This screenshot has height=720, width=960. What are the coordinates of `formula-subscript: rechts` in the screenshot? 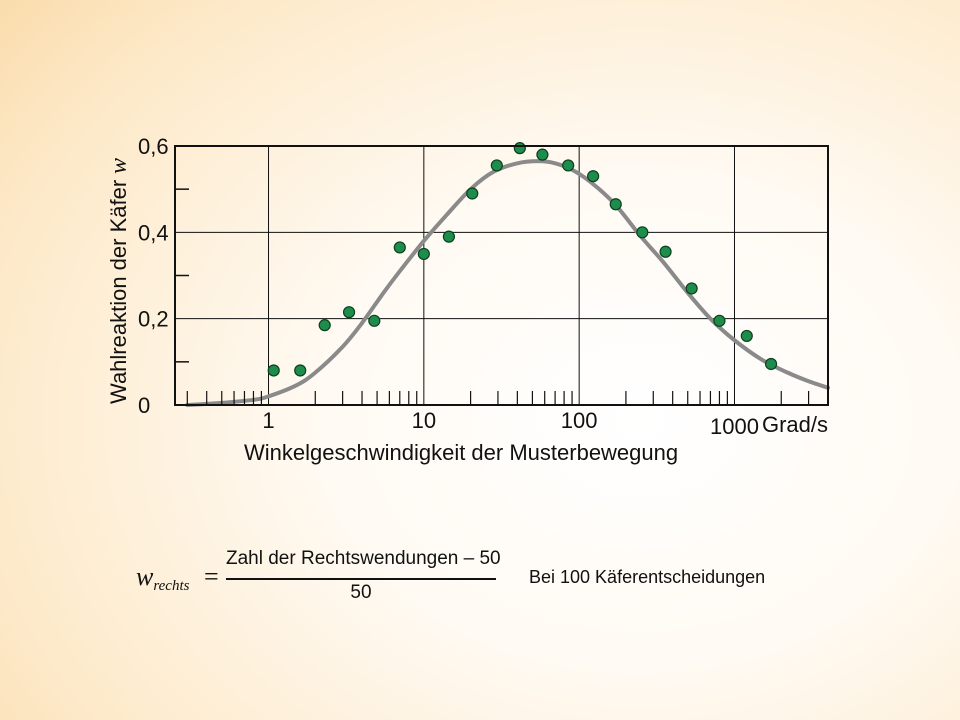 It's located at (171, 586).